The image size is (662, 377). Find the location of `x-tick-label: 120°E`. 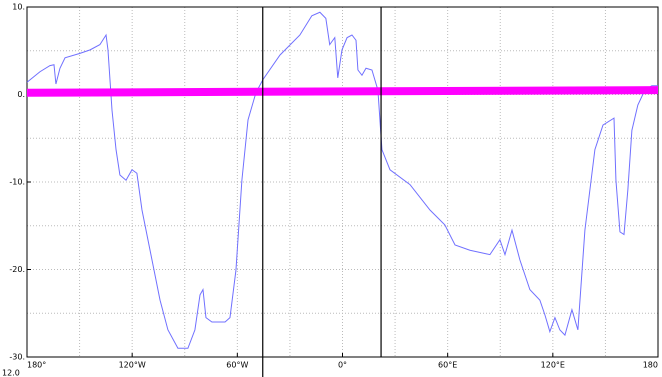

x-tick-label: 120°E is located at coordinates (553, 365).